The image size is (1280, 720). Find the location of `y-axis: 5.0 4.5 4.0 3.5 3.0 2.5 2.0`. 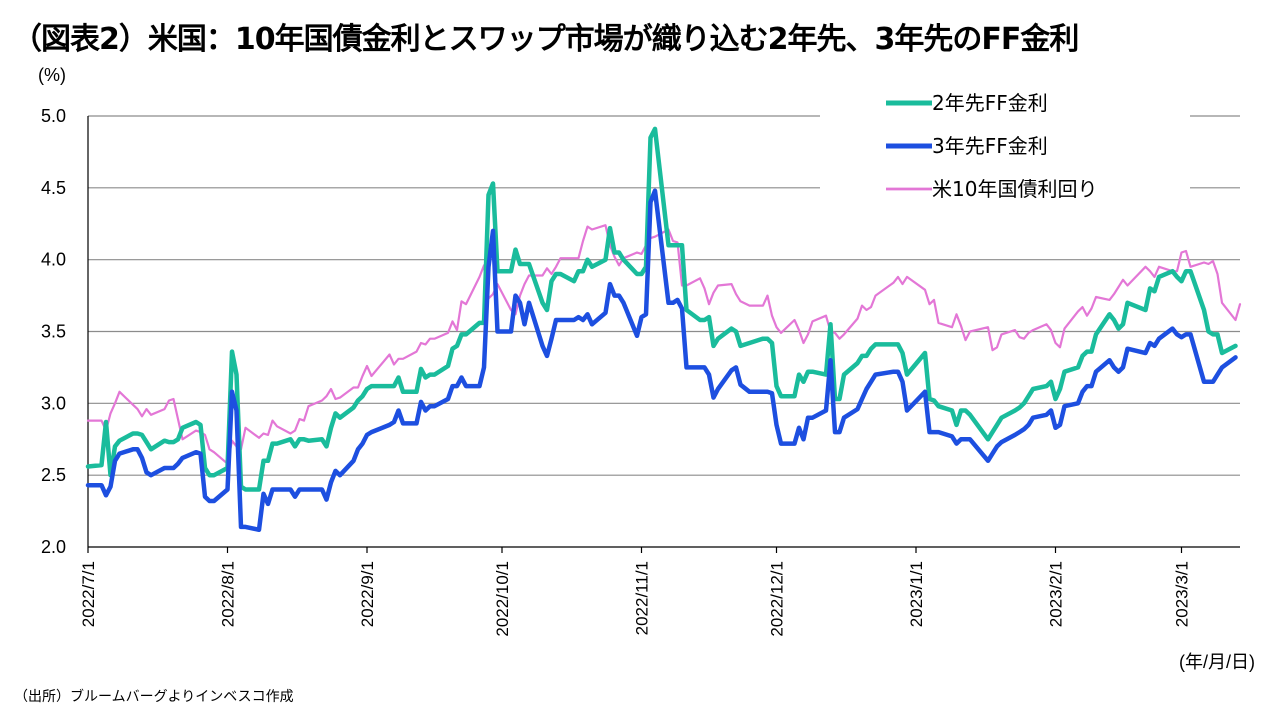

y-axis: 5.0 4.5 4.0 3.5 3.0 2.5 2.0 is located at coordinates (65, 331).